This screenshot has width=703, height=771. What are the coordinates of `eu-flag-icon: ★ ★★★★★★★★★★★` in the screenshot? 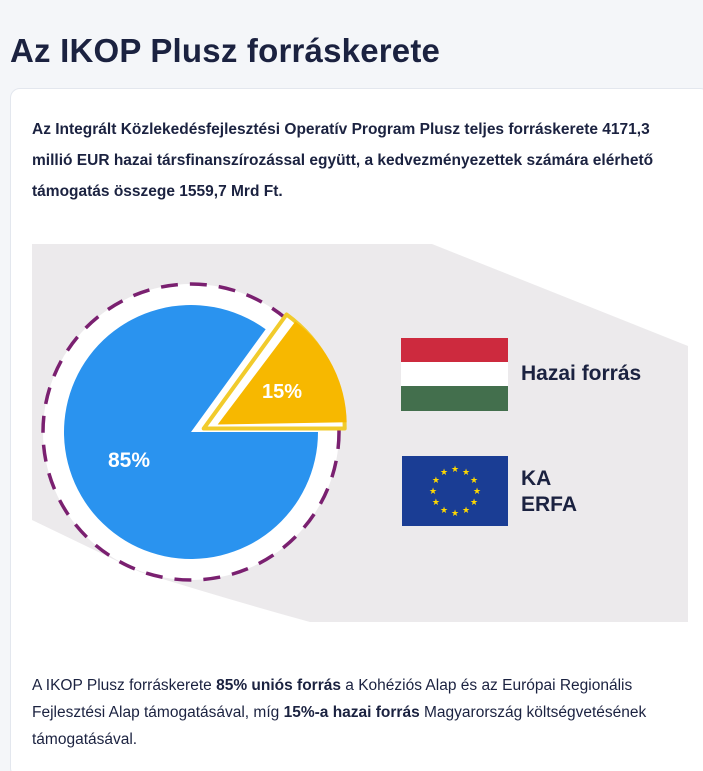 It's located at (455, 491).